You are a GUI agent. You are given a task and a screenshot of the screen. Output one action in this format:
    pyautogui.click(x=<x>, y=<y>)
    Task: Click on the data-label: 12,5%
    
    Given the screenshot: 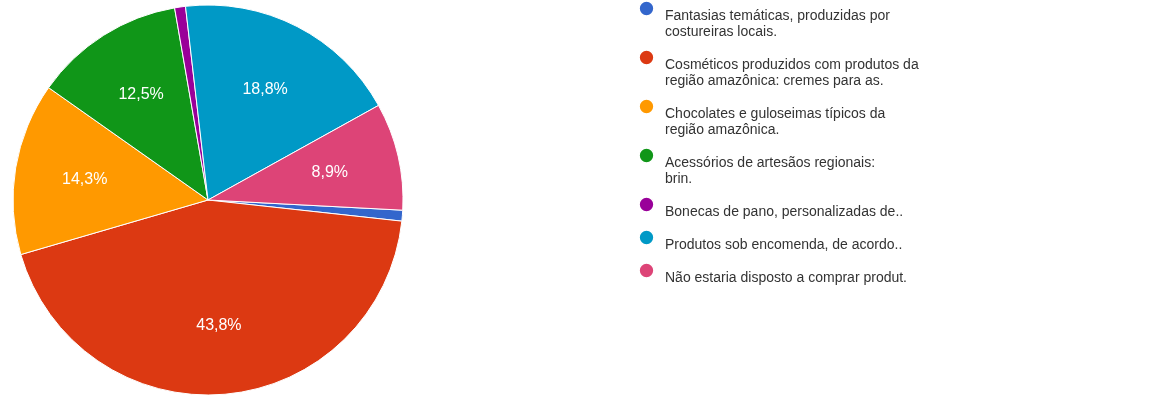 What is the action you would take?
    pyautogui.click(x=141, y=94)
    